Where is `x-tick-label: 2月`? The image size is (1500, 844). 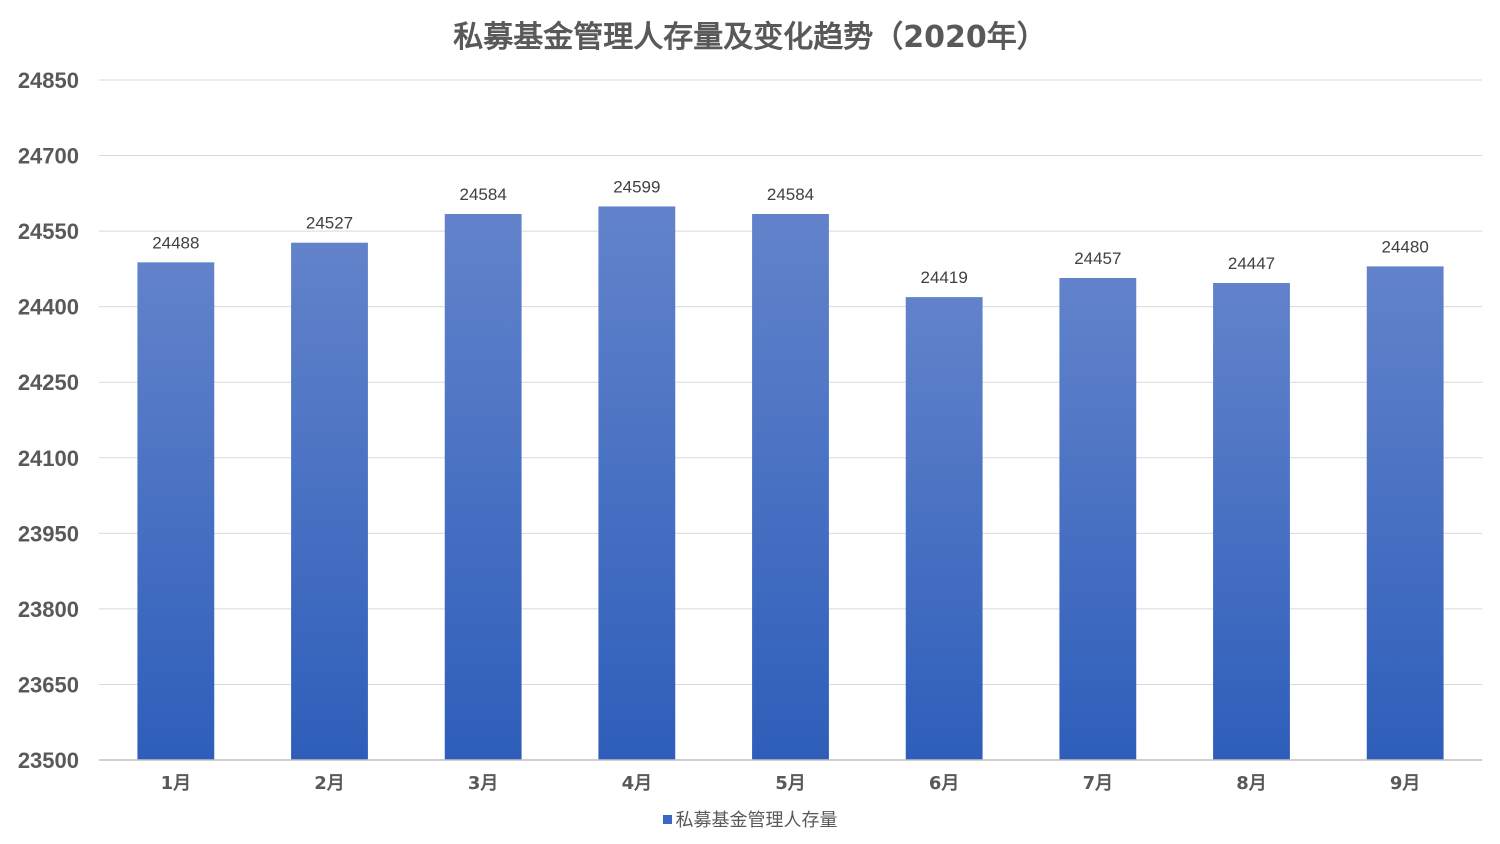
x-tick-label: 2月 is located at coordinates (329, 783).